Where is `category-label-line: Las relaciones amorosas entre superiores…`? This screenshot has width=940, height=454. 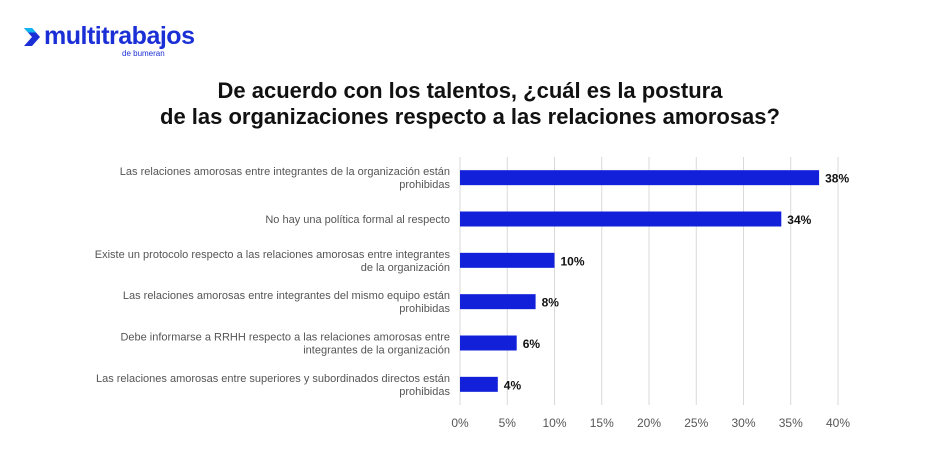
category-label-line: Las relaciones amorosas entre superiores… is located at coordinates (273, 379).